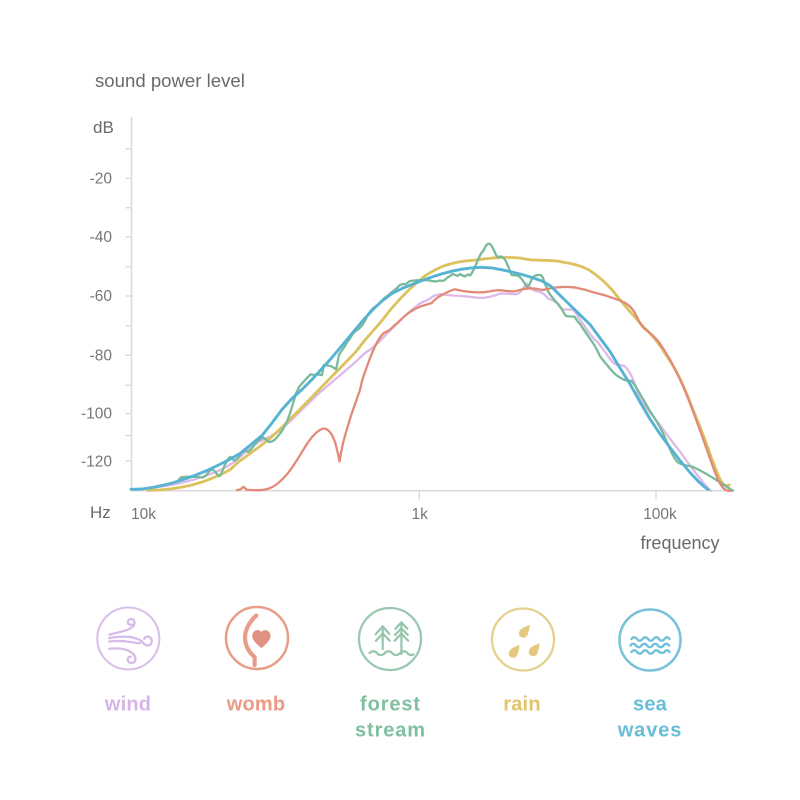 The width and height of the screenshot is (800, 800). Describe the element at coordinates (101, 237) in the screenshot. I see `svg-text: -40` at that location.